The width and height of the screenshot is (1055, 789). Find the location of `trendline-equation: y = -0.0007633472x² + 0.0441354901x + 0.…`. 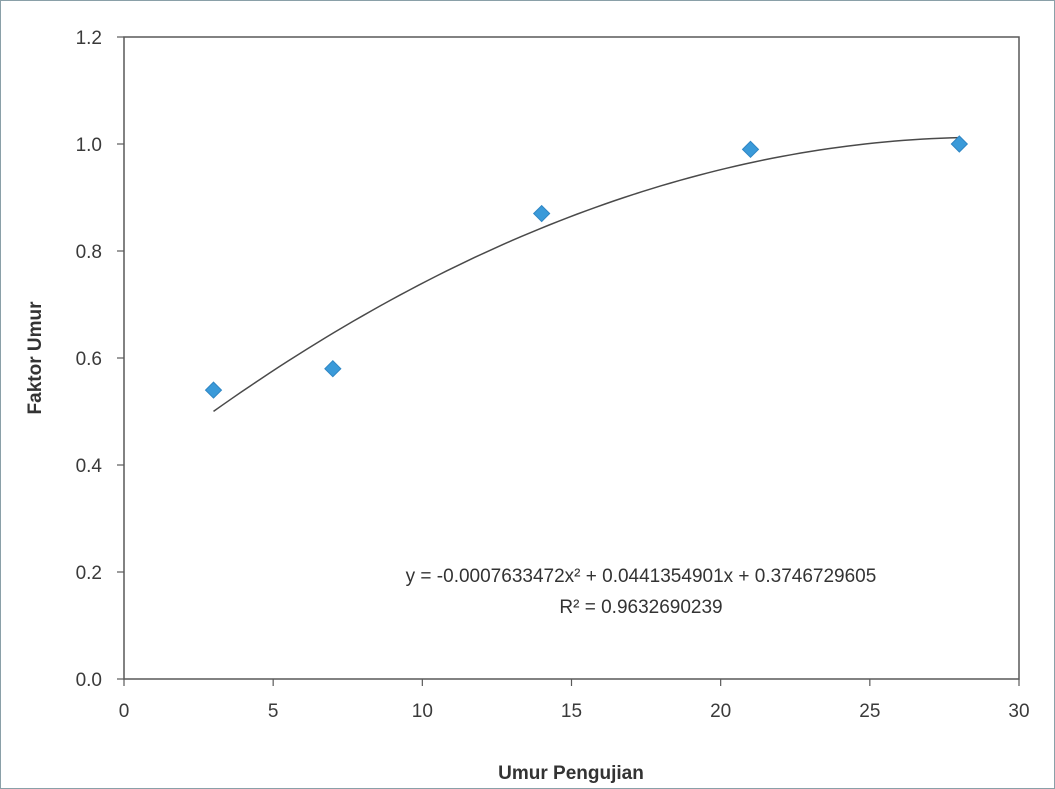

trendline-equation: y = -0.0007633472x² + 0.0441354901x + 0.… is located at coordinates (641, 576).